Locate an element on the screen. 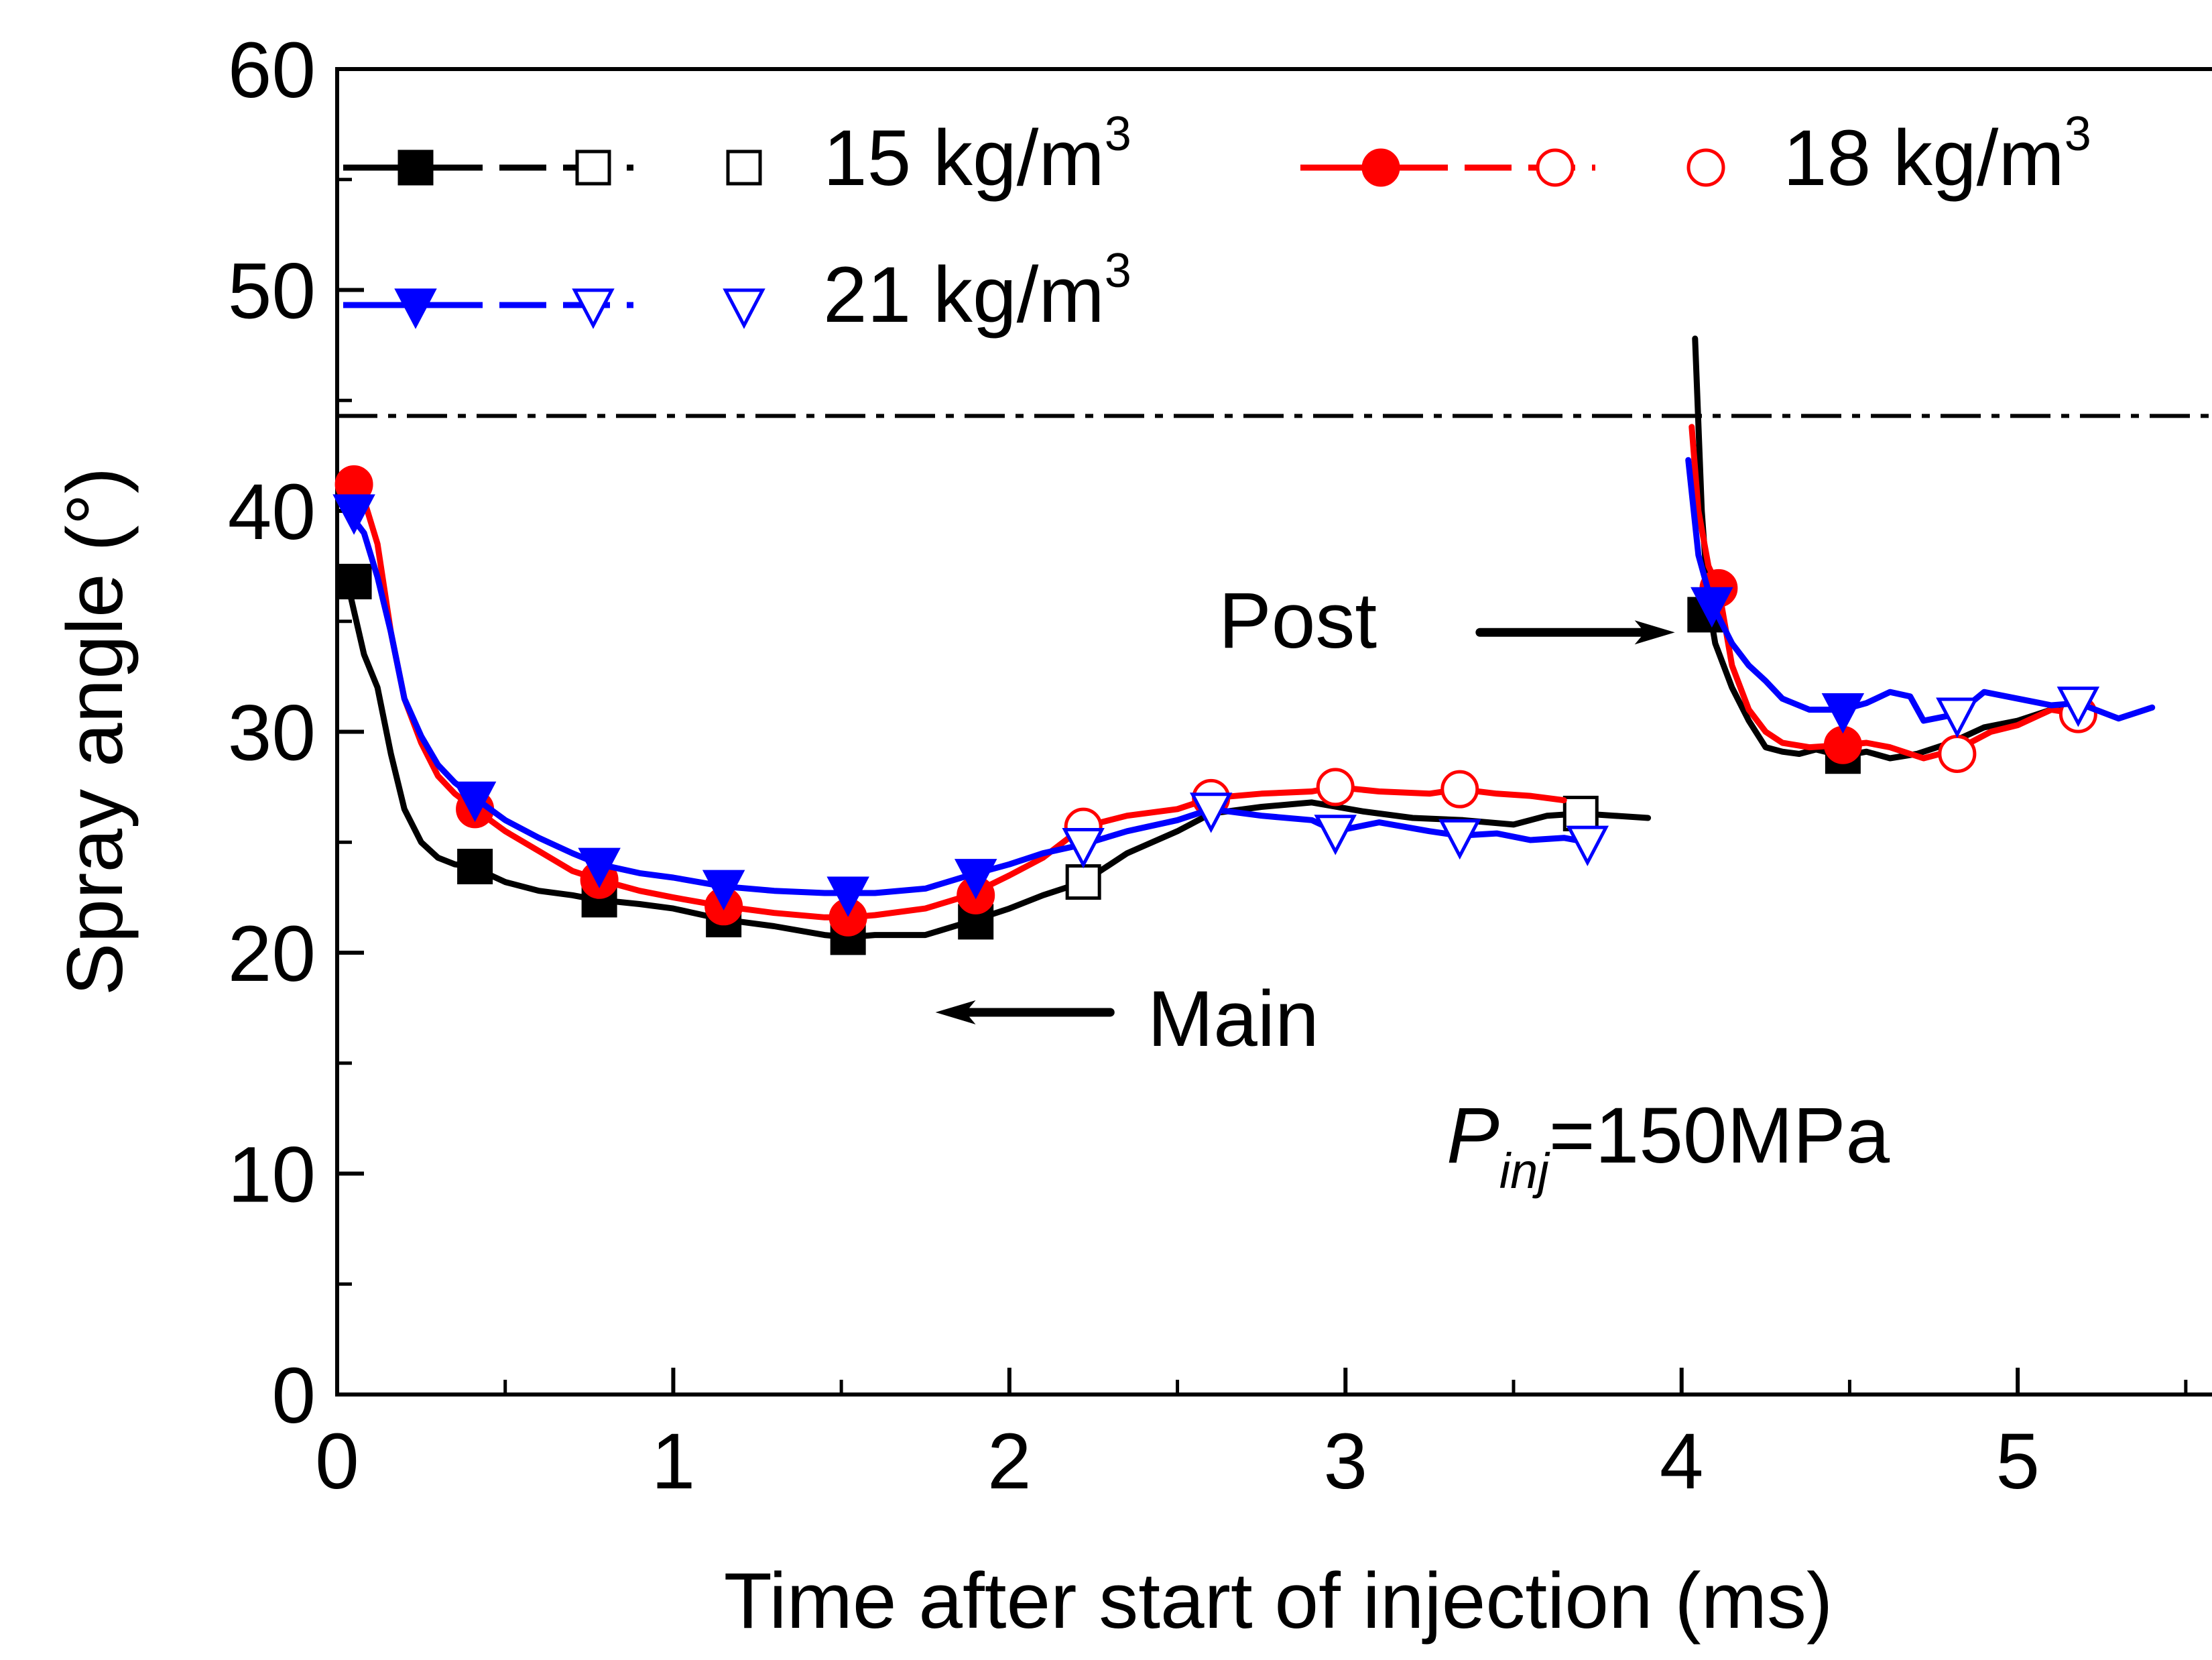 This screenshot has height=1660, width=2212. x-axis-title: Time after start of injection (ms) is located at coordinates (1278, 1601).